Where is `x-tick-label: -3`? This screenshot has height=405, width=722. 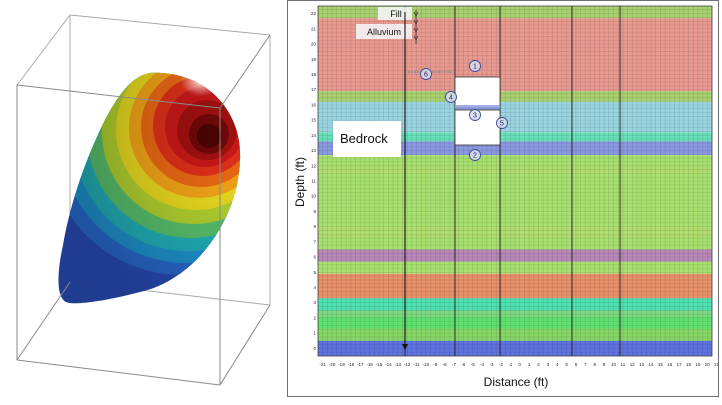
x-tick-label: -3 is located at coordinates (492, 364).